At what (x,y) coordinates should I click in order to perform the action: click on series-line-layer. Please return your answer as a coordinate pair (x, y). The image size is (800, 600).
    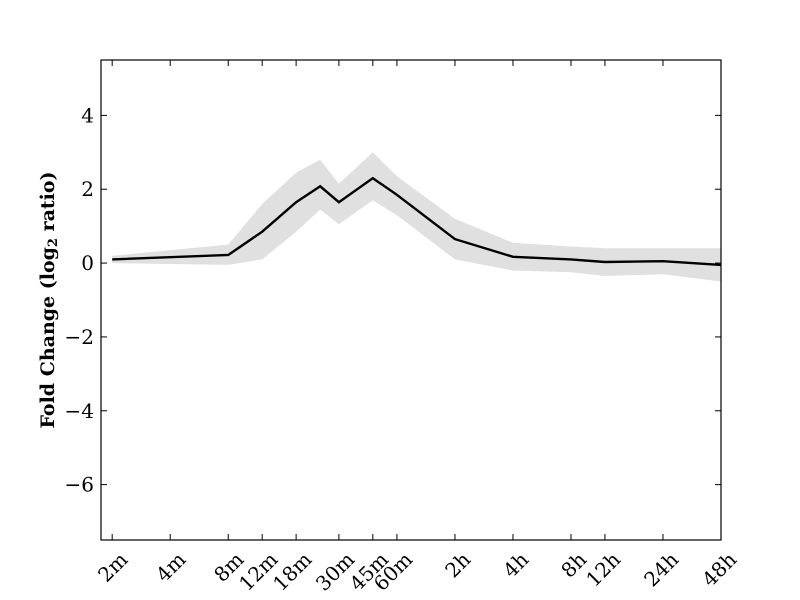
    Looking at the image, I should click on (417, 221).